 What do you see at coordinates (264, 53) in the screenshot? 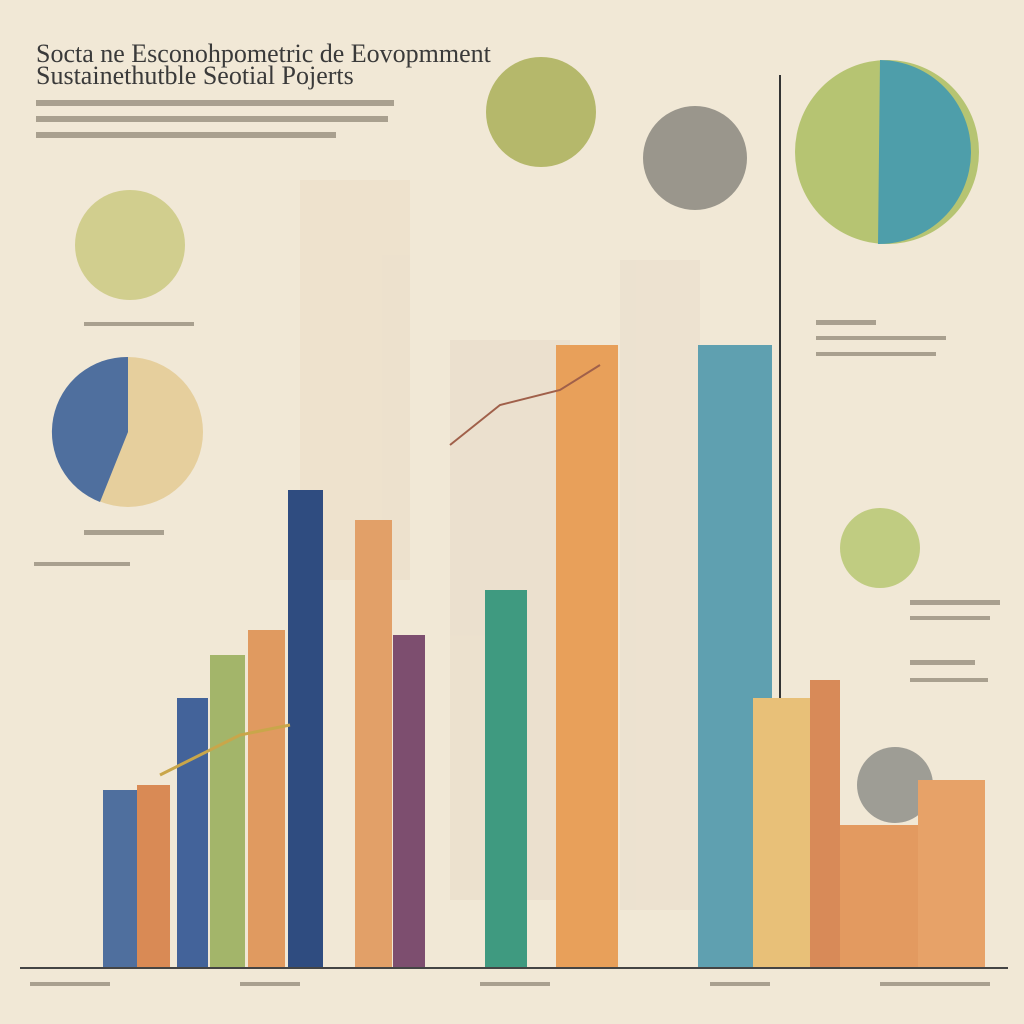
I see `title: Socta ne Esconohpometric de Eovopmment` at bounding box center [264, 53].